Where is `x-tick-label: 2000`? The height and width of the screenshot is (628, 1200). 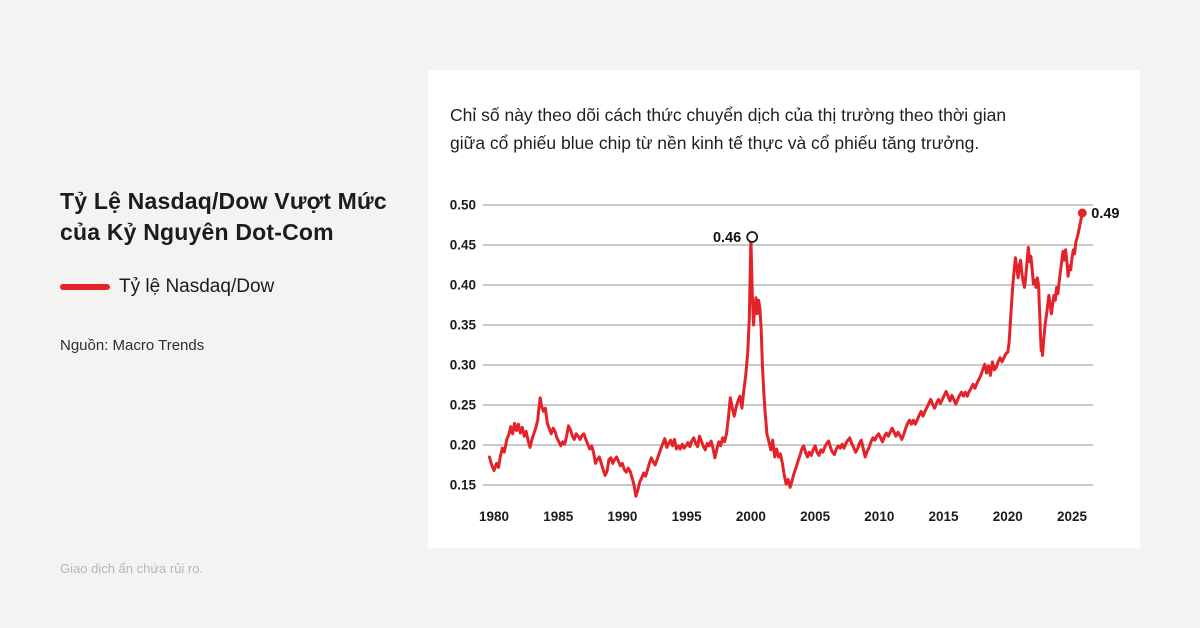
x-tick-label: 2000 is located at coordinates (751, 516).